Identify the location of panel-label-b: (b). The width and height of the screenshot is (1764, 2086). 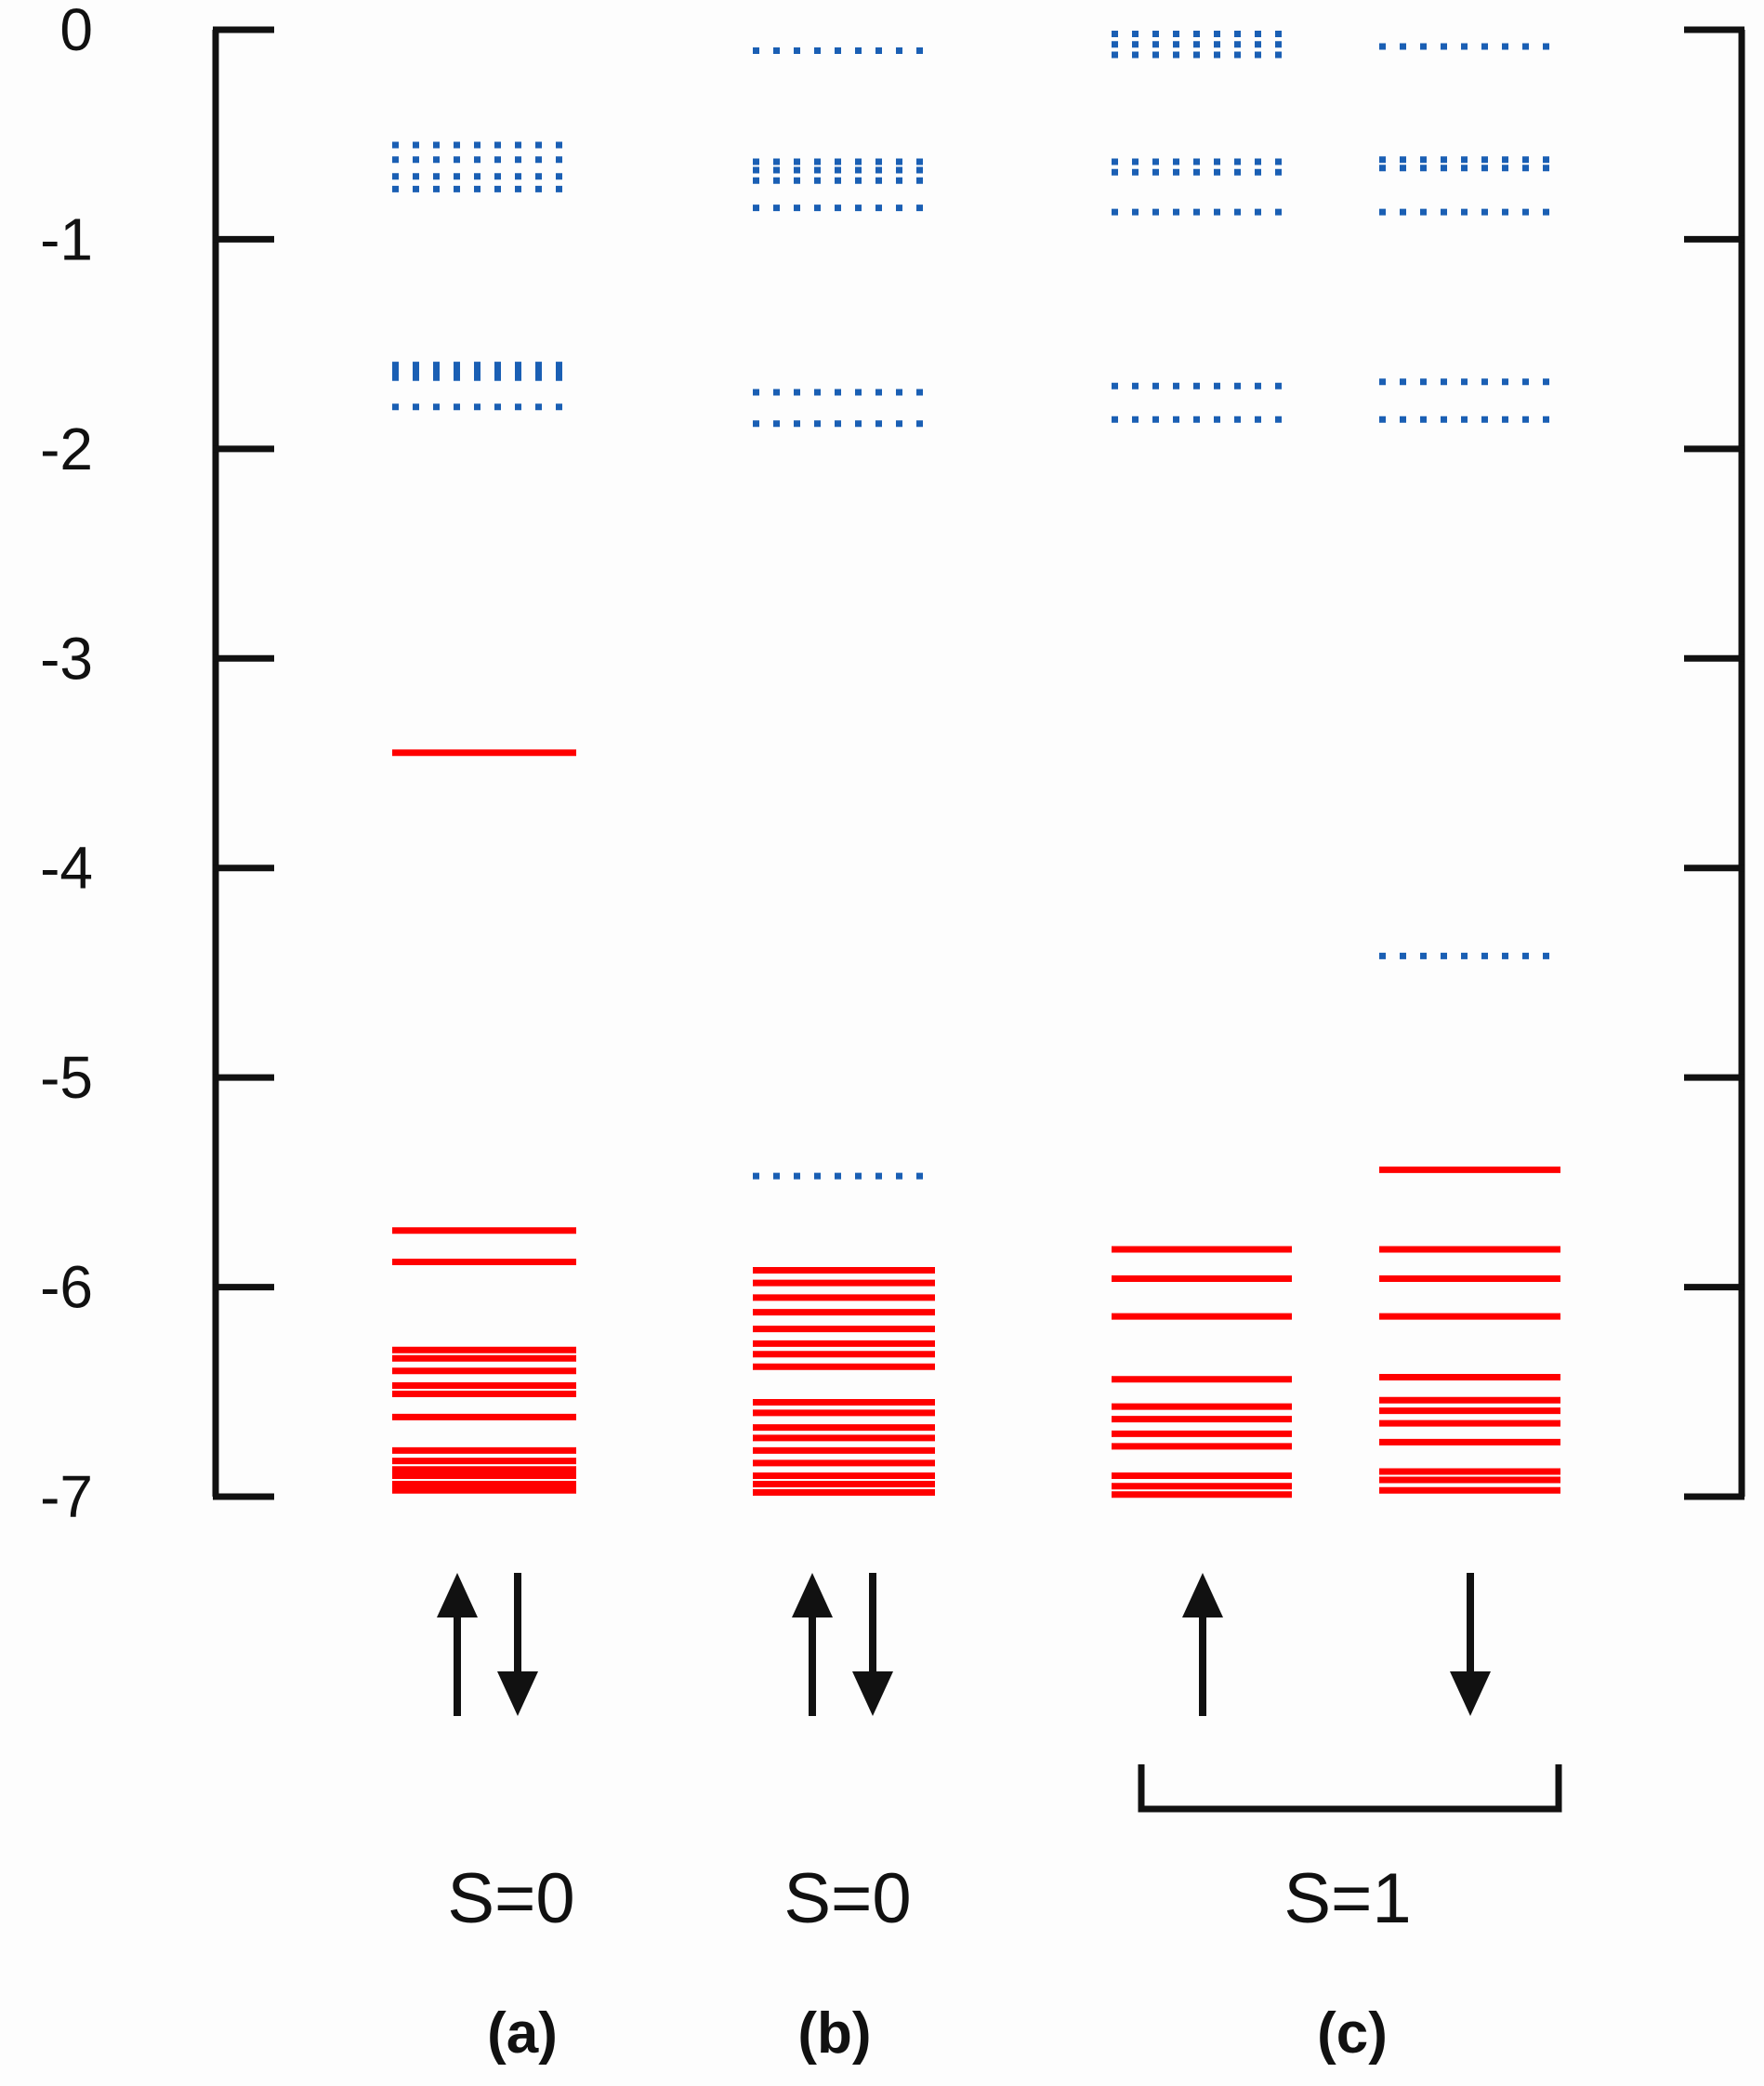
(834, 2034).